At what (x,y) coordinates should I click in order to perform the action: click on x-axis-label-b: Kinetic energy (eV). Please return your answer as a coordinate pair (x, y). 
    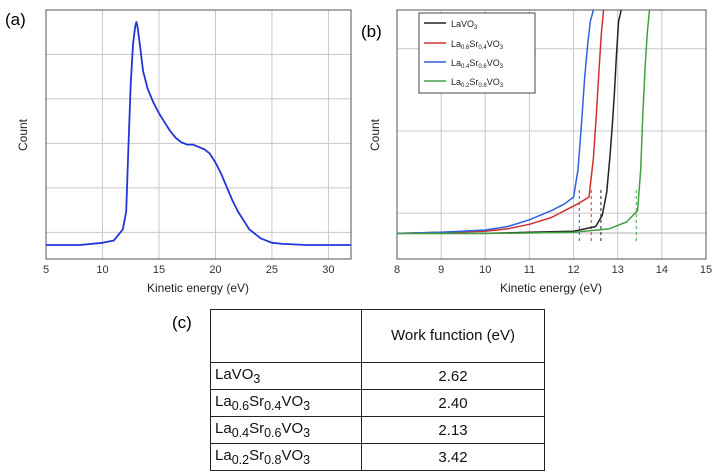
    Looking at the image, I should click on (551, 288).